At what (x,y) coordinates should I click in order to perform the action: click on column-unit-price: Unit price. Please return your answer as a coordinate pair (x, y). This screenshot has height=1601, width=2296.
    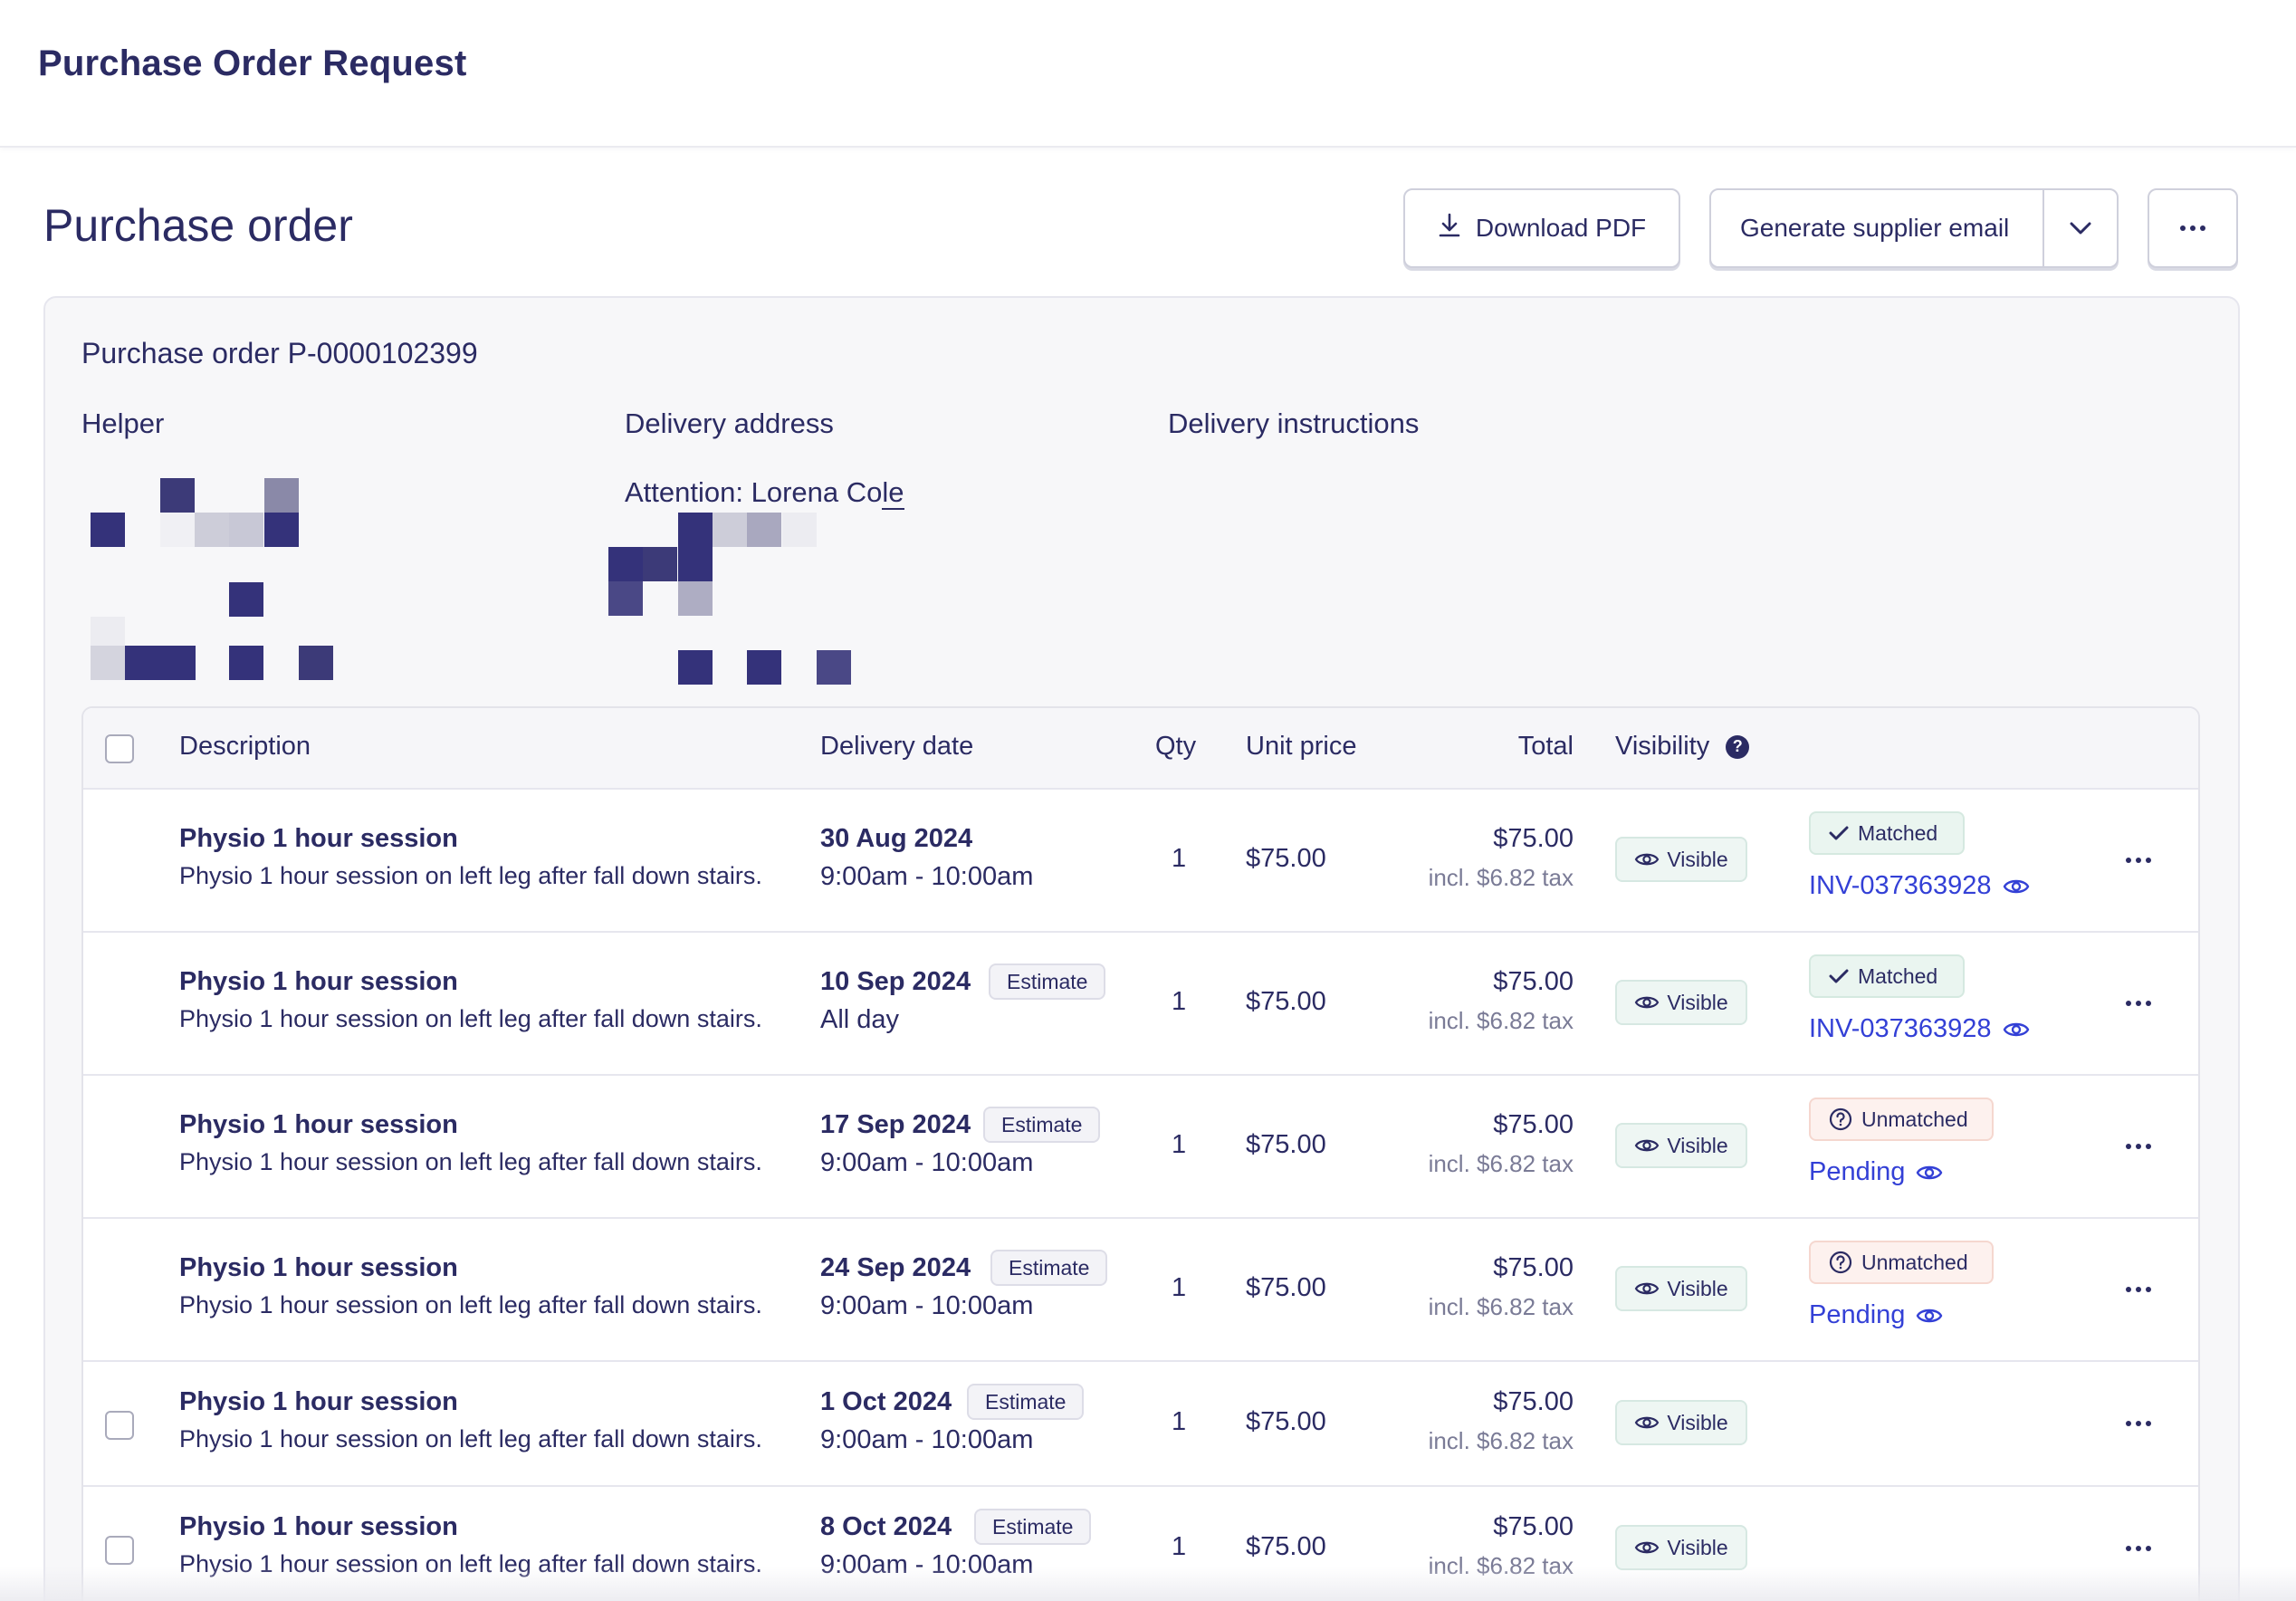
    Looking at the image, I should click on (1301, 746).